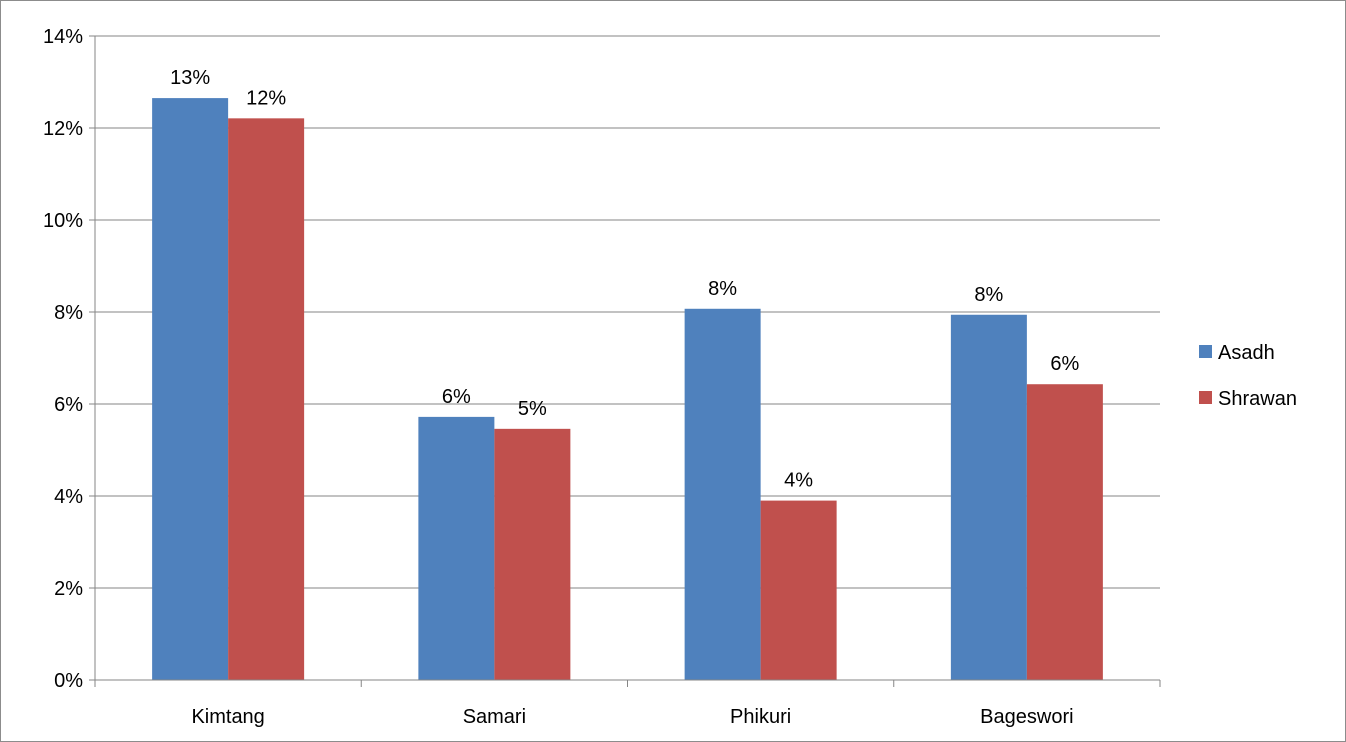 The image size is (1346, 742). What do you see at coordinates (760, 717) in the screenshot?
I see `x-category-label: Phikuri` at bounding box center [760, 717].